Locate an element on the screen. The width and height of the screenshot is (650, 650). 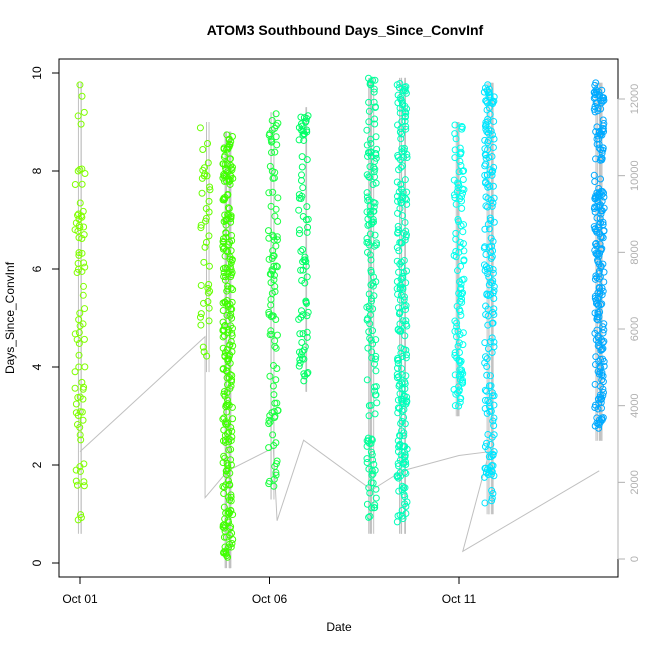
right-y-tick-label: 2000 is located at coordinates (635, 482).